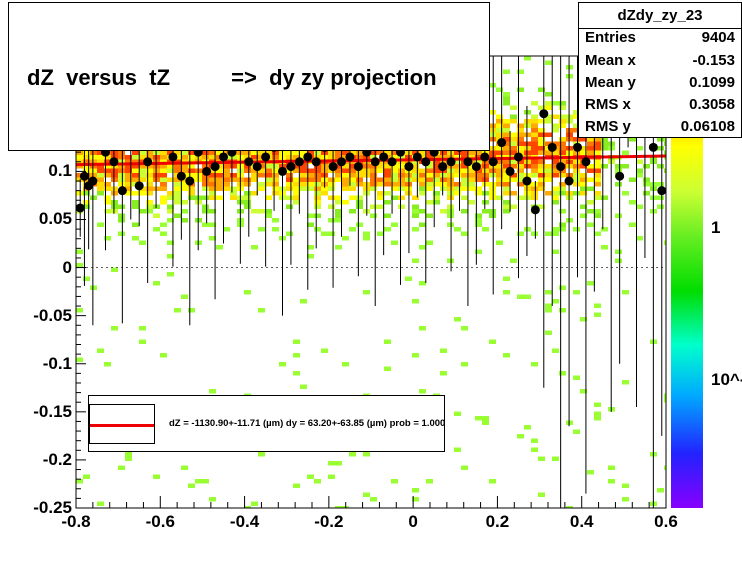  I want to click on x-tick-label: -0.6, so click(160, 521).